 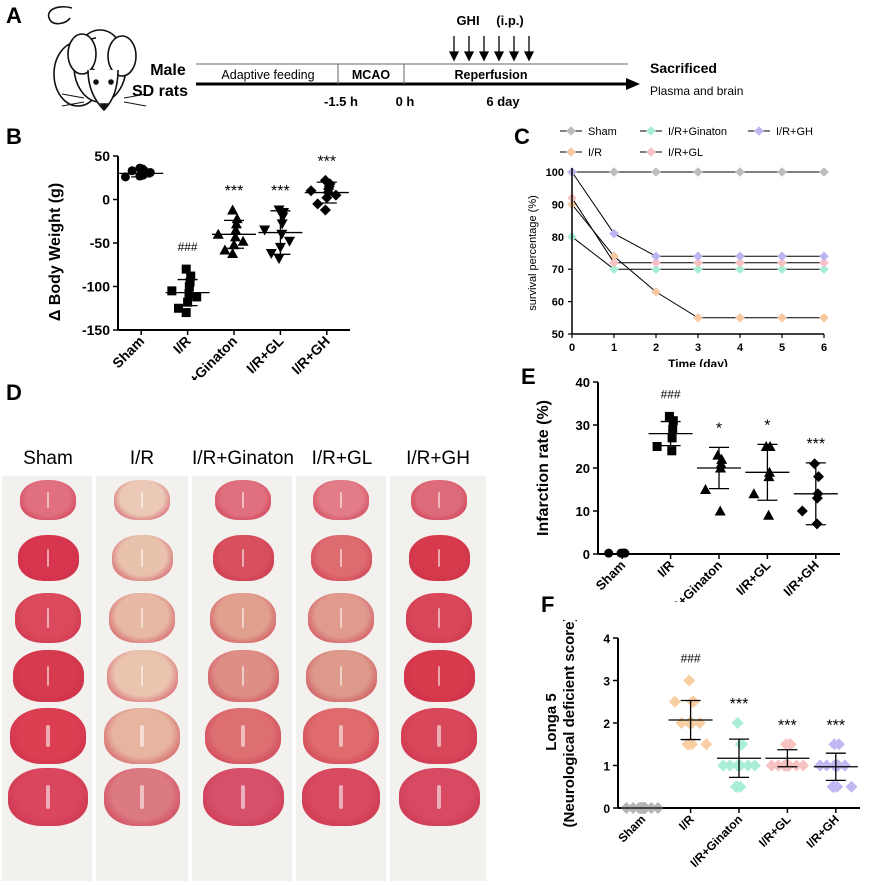 I want to click on x-tick-label: 6, so click(x=824, y=348).